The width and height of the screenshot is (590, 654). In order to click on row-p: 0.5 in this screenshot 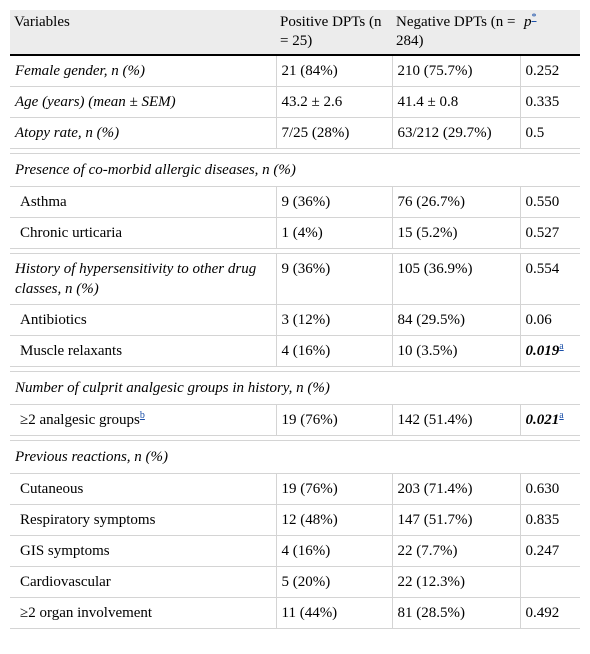, I will do `click(550, 133)`.